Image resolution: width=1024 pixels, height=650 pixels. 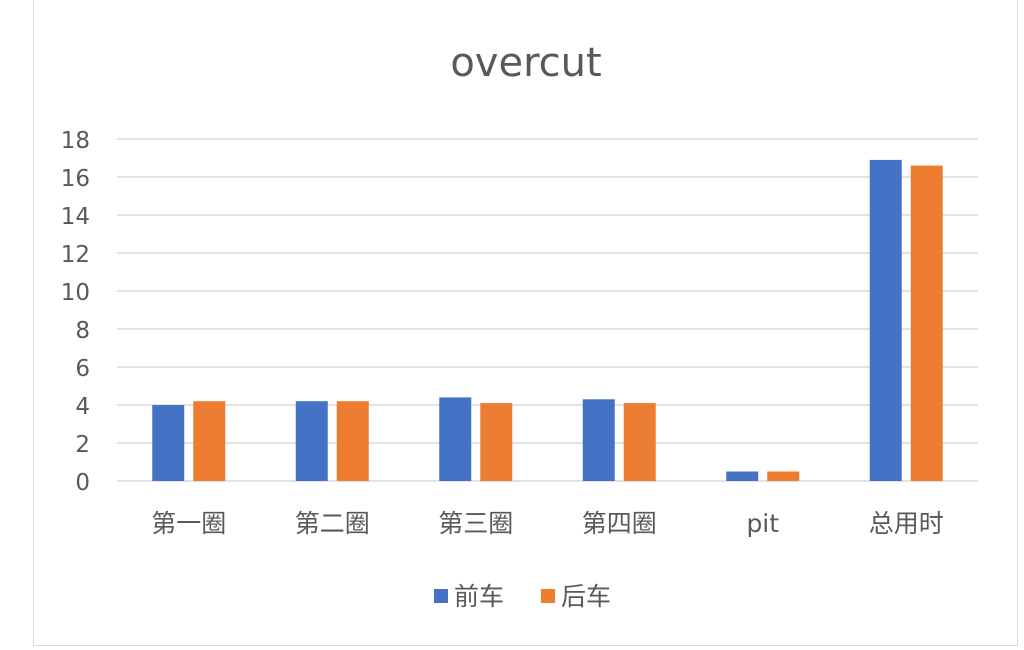 I want to click on legend-label: 后车, so click(x=586, y=596).